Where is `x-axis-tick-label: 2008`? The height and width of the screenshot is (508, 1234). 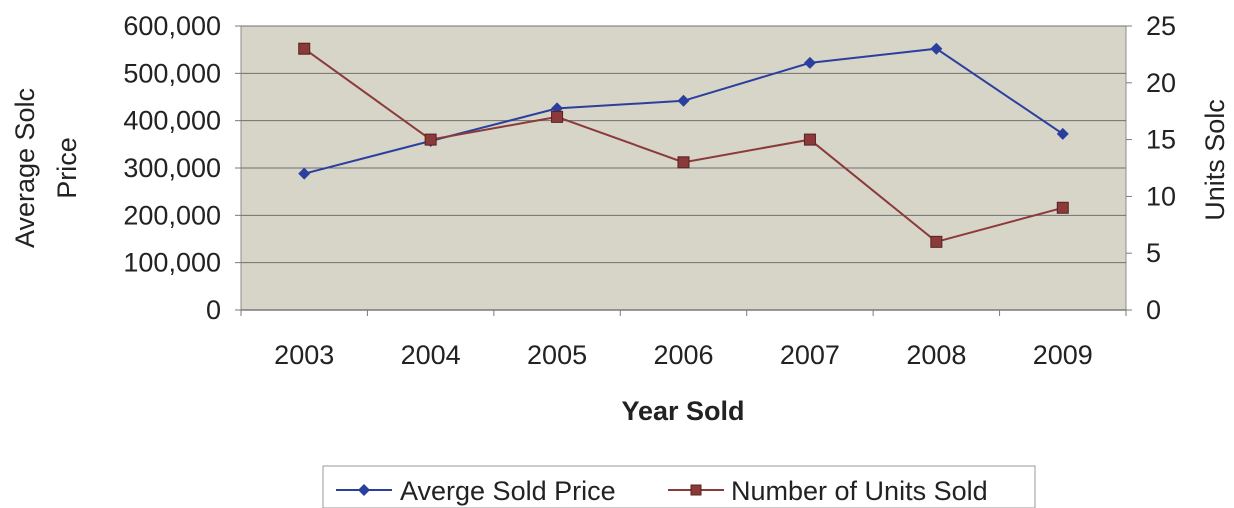
x-axis-tick-label: 2008 is located at coordinates (936, 355).